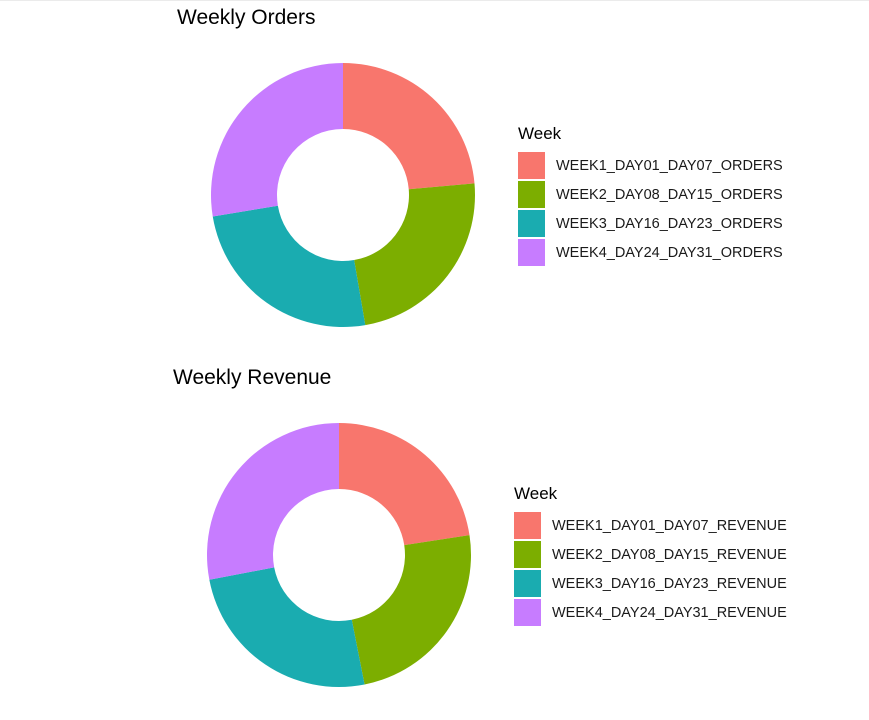 The image size is (869, 720). I want to click on revenue-donut-chart, so click(339, 555).